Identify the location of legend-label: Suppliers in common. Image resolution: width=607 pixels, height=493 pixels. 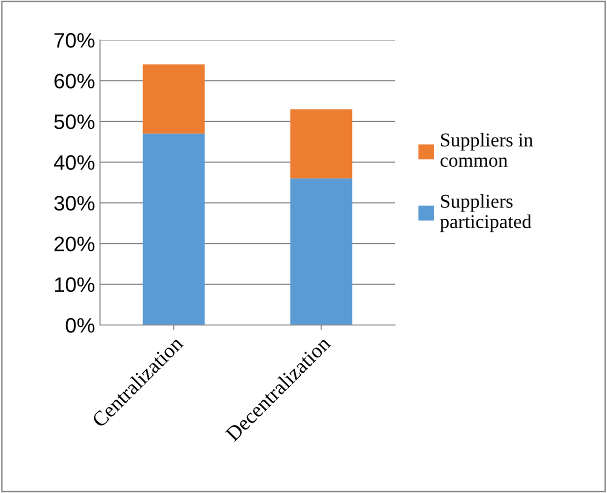
(486, 149).